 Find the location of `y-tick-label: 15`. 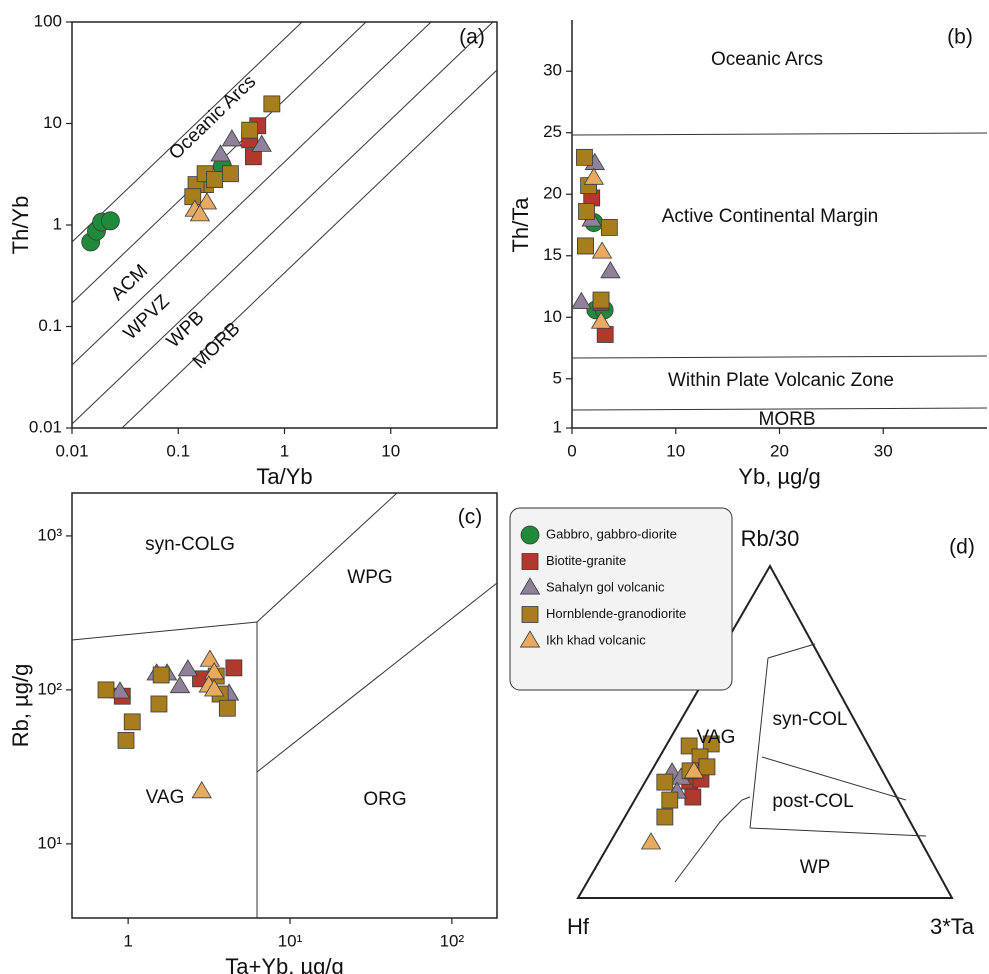

y-tick-label: 15 is located at coordinates (552, 254).